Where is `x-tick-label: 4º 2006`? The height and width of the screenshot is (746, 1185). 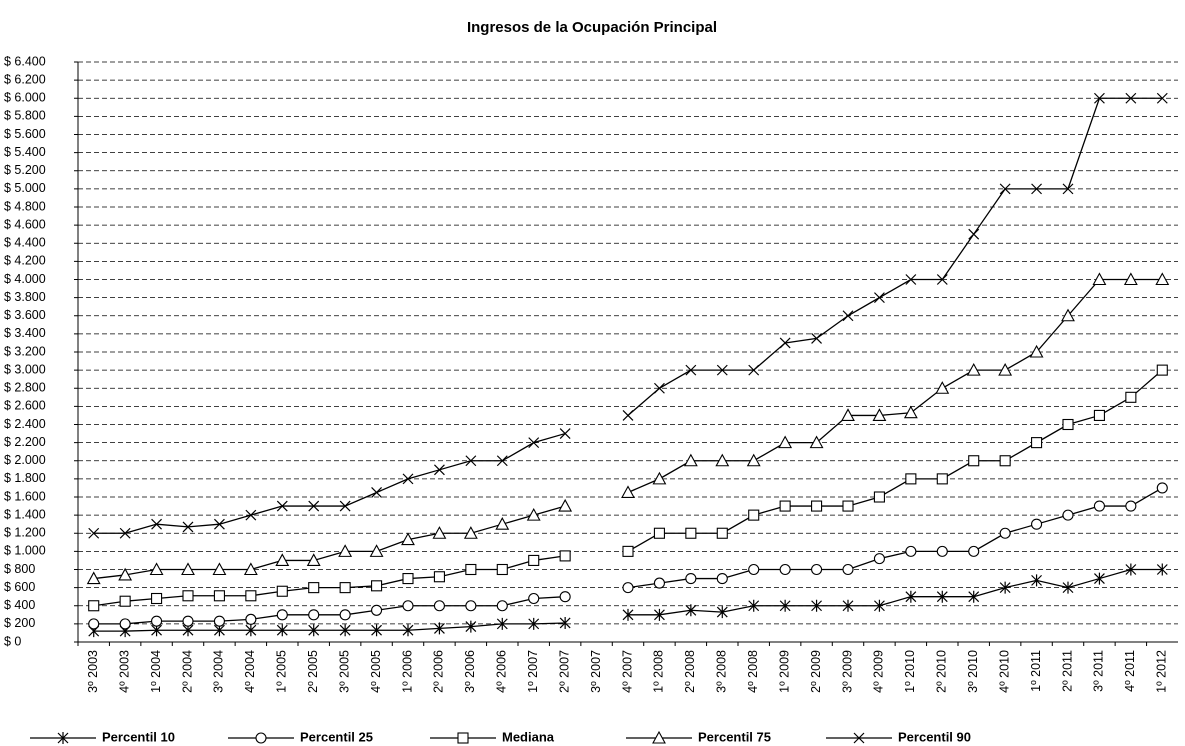 x-tick-label: 4º 2006 is located at coordinates (502, 671).